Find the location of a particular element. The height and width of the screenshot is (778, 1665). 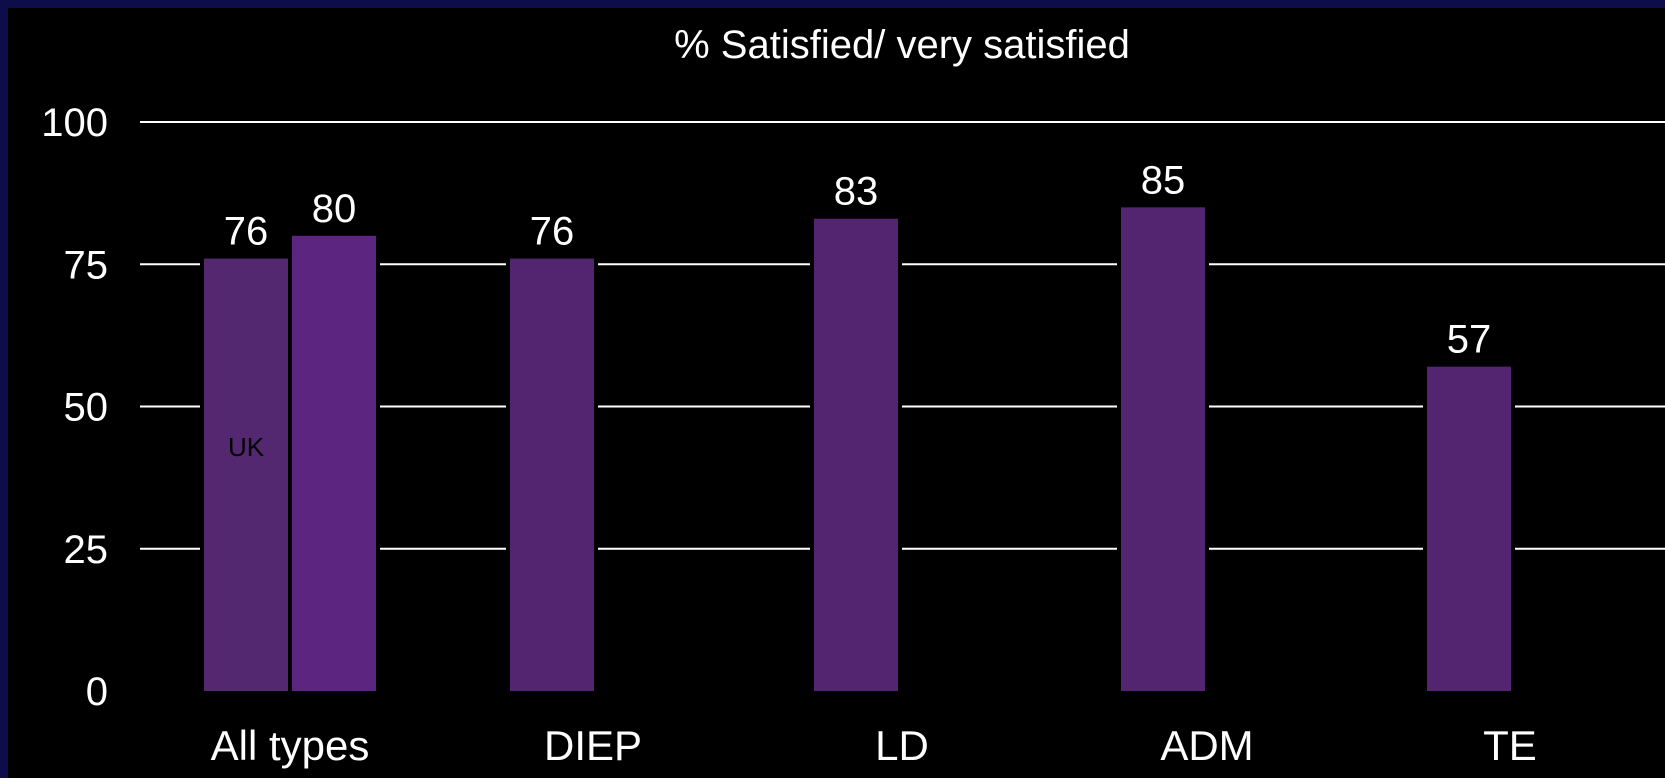

chart-title: % Satisfied/ very satisfied is located at coordinates (902, 45).